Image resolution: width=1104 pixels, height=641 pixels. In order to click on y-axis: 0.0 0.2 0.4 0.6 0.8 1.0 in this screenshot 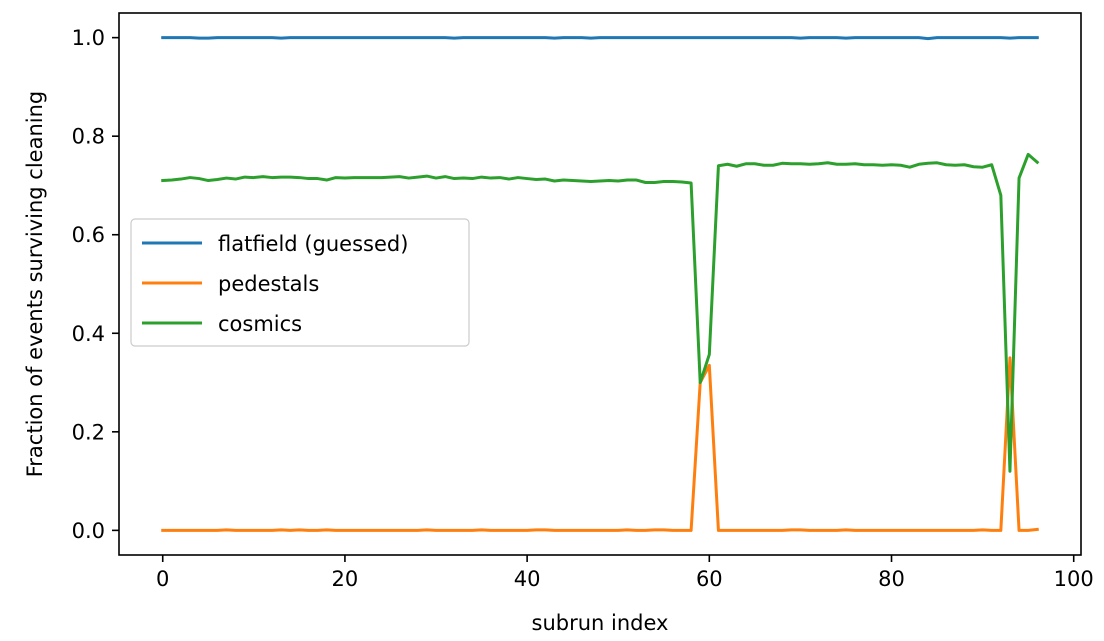, I will do `click(95, 284)`.